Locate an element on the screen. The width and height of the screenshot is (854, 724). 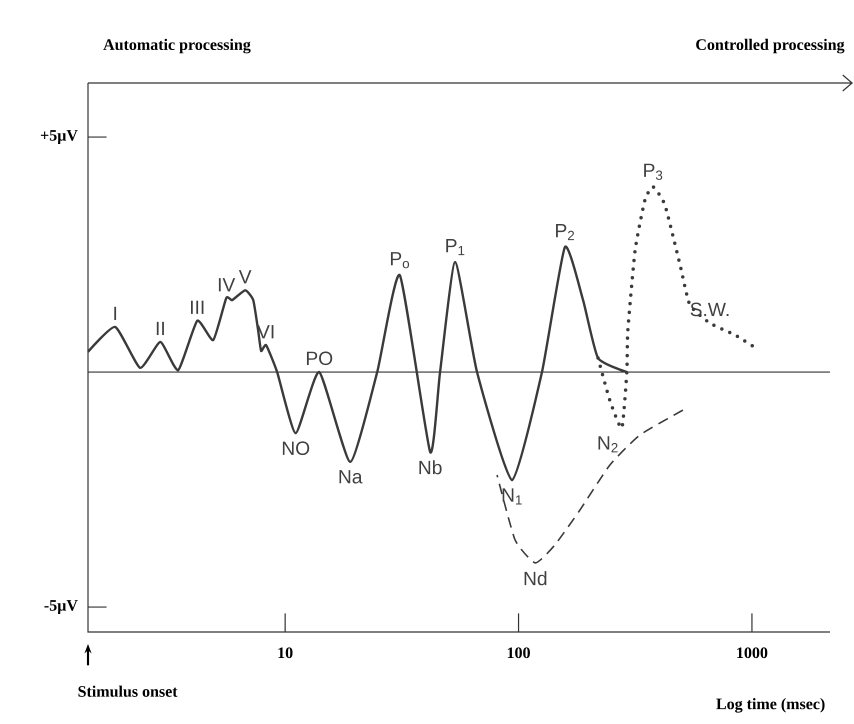
annotation: S.W. is located at coordinates (709, 309).